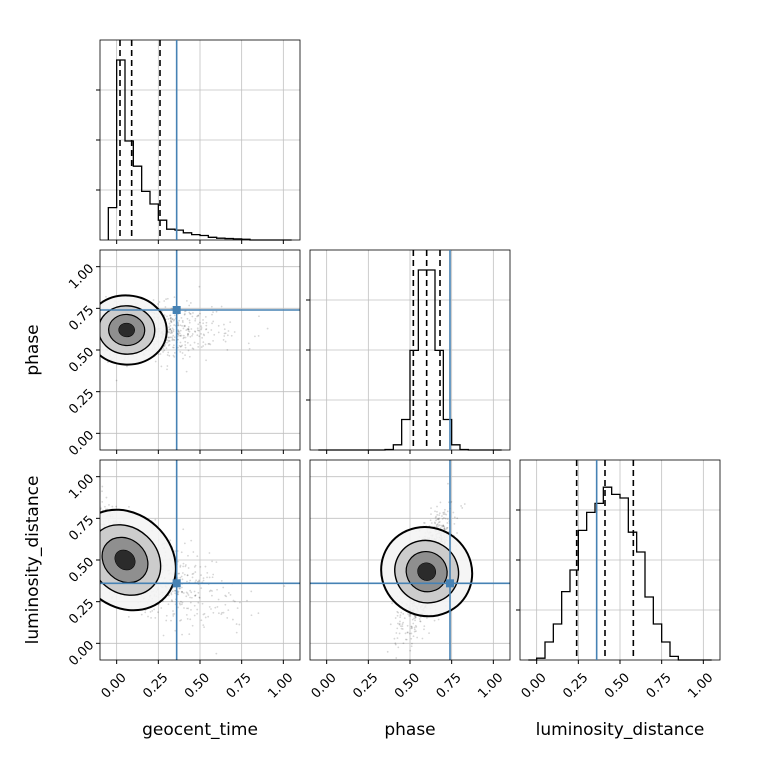 The width and height of the screenshot is (760, 760). I want to click on panel-content, so click(171, 335).